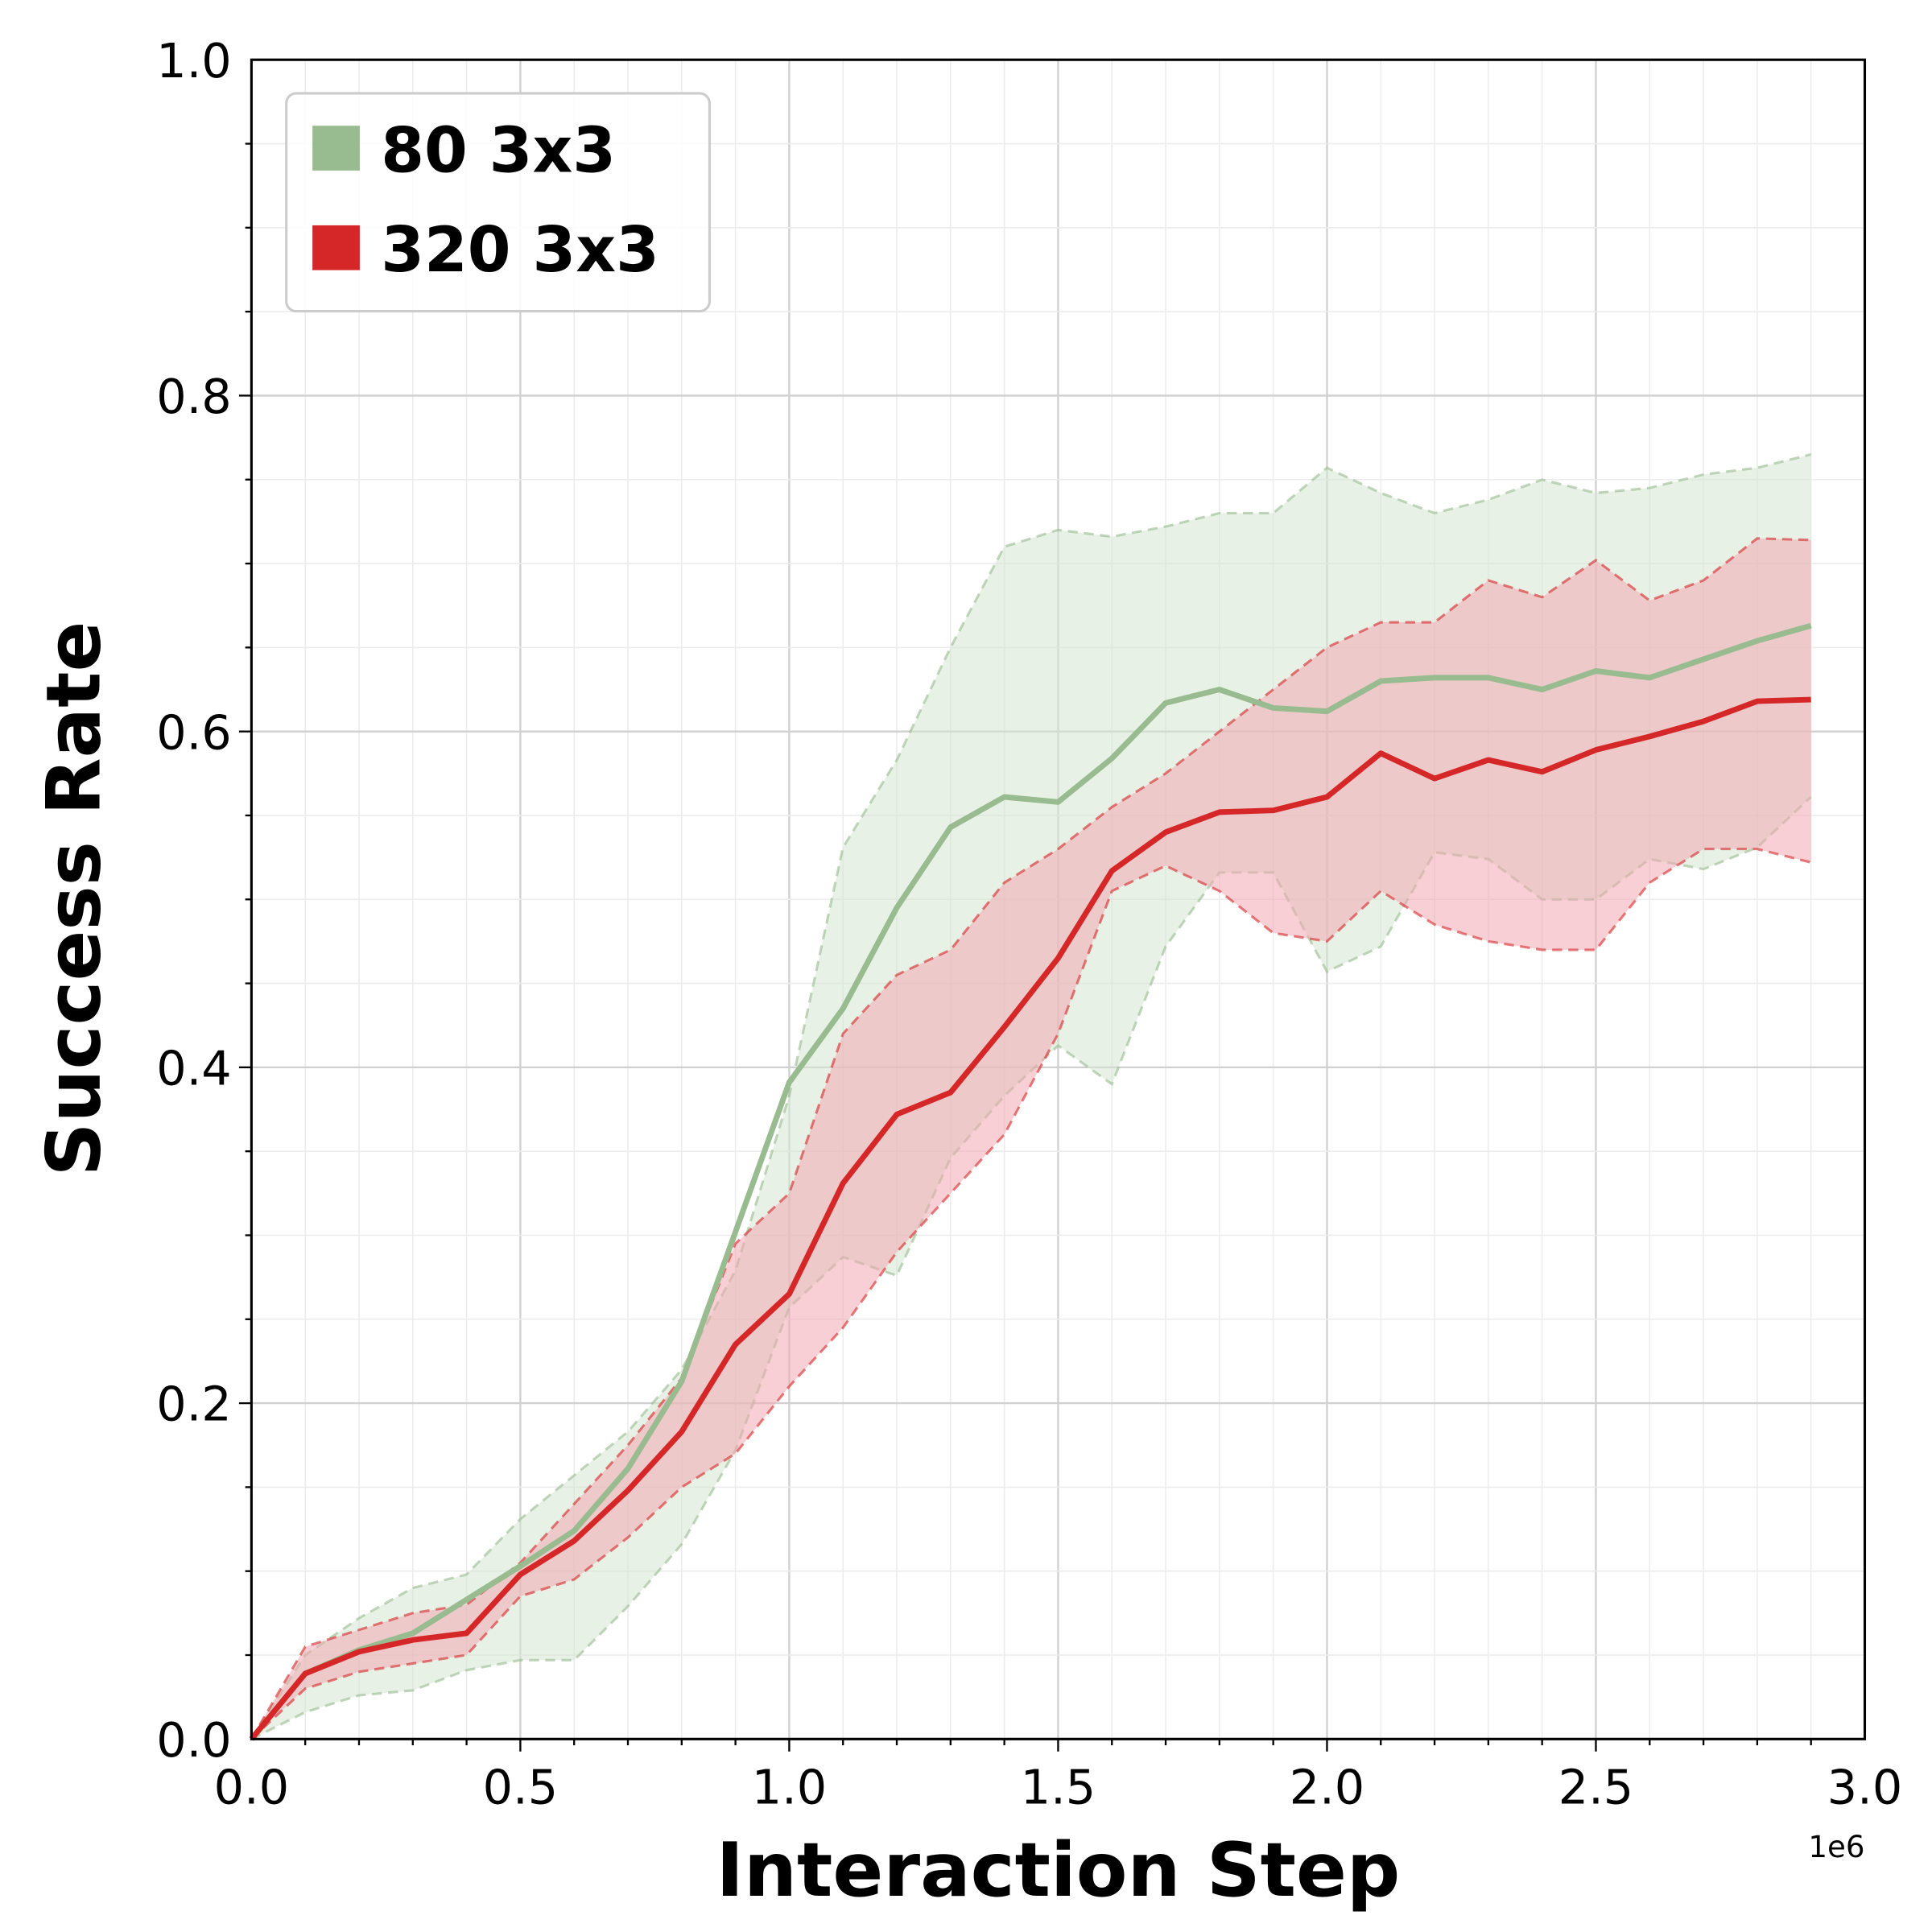 The height and width of the screenshot is (1932, 1932). Describe the element at coordinates (336, 148) in the screenshot. I see `legend-swatch-80-3x3` at that location.